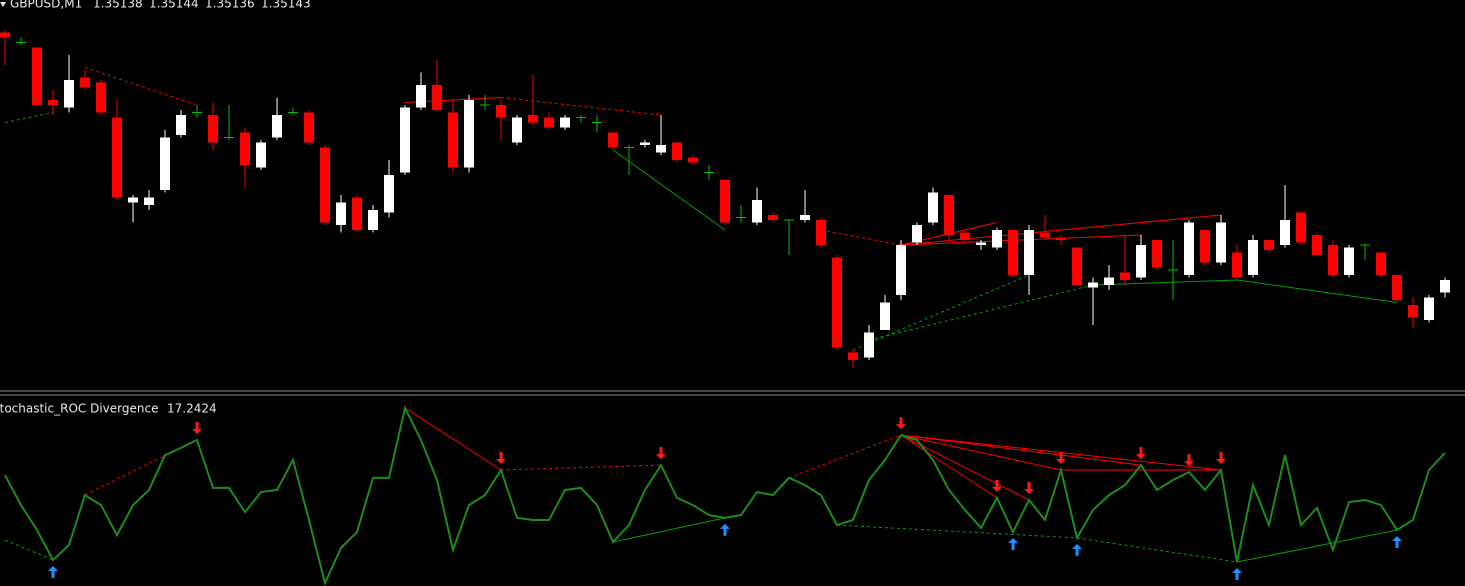  What do you see at coordinates (46, 5) in the screenshot?
I see `symbol-title: GBPUSD,M1` at bounding box center [46, 5].